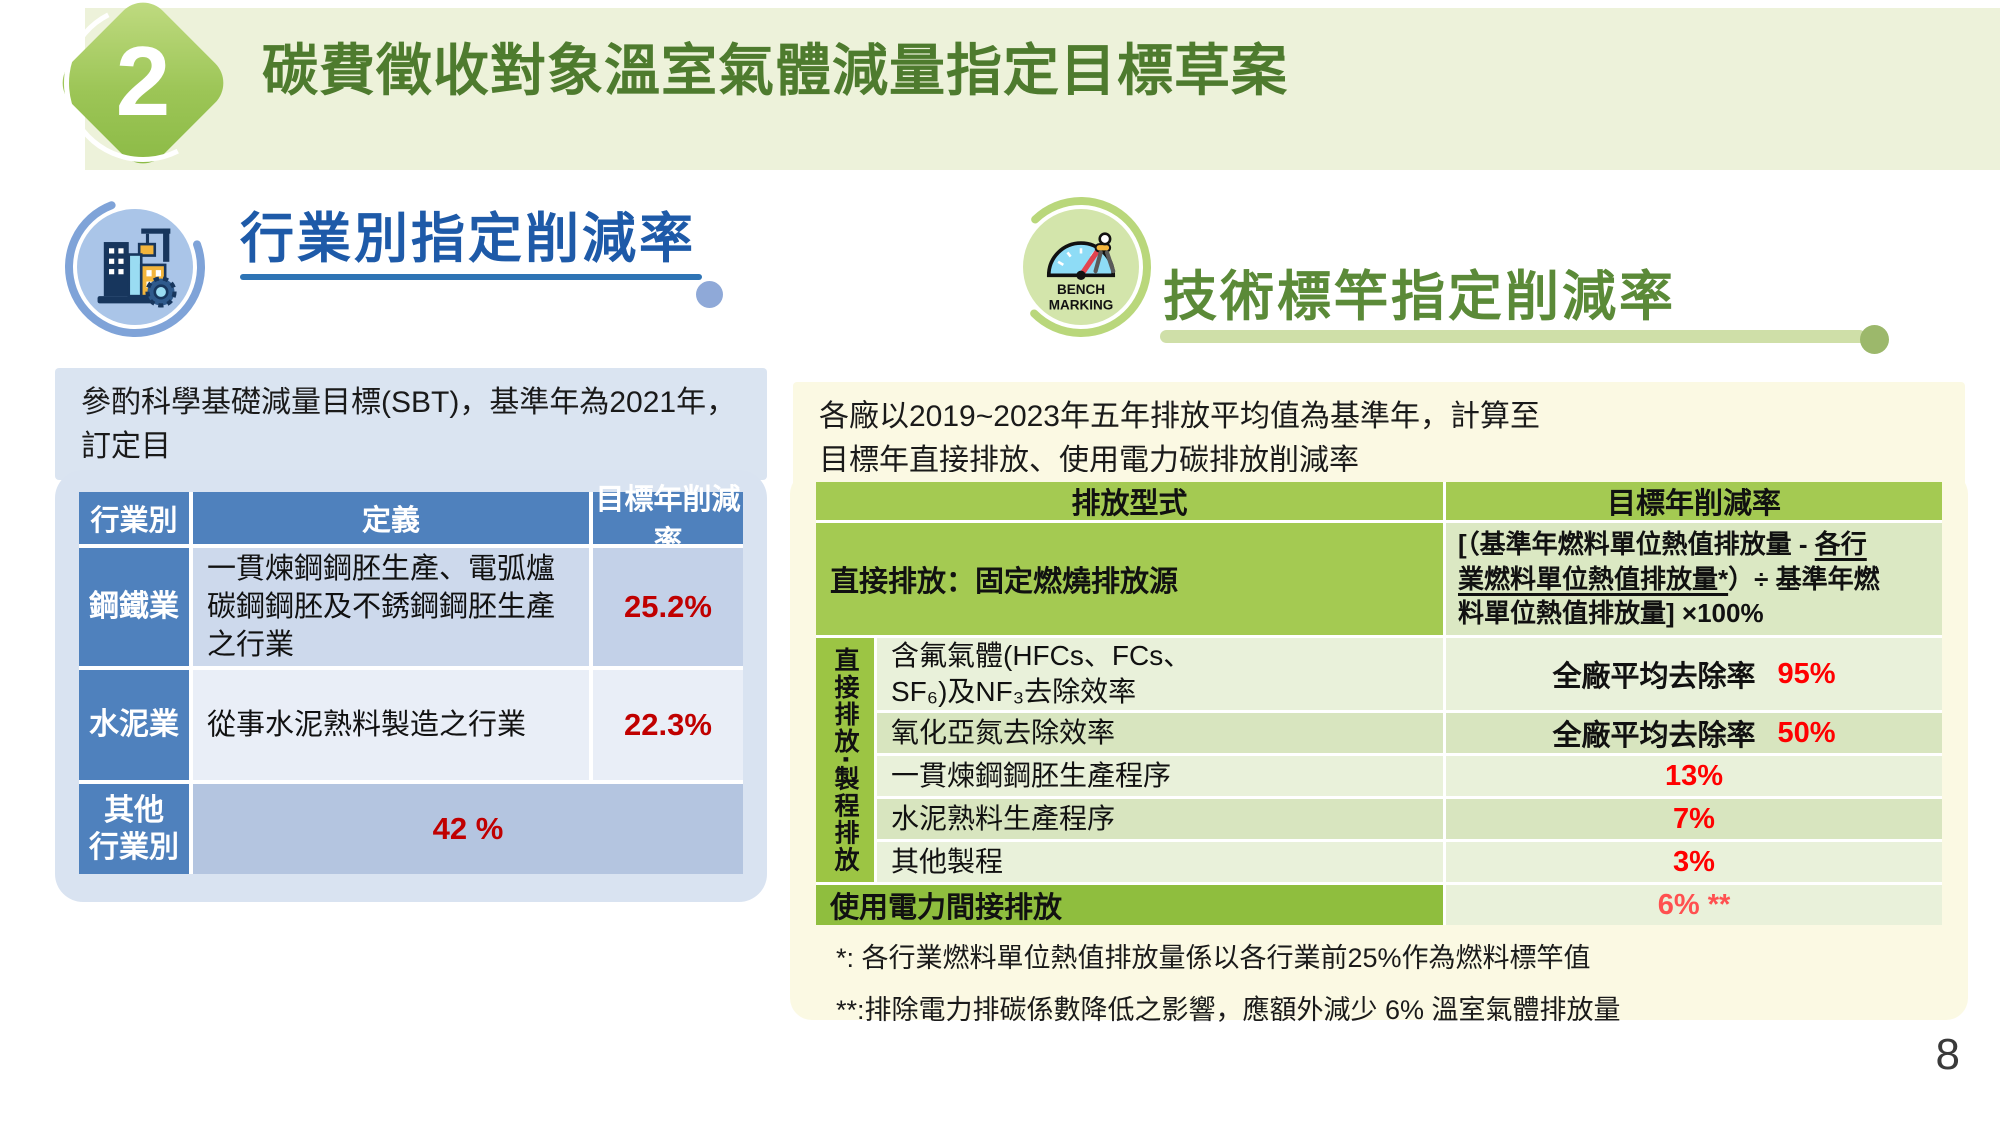 The width and height of the screenshot is (2000, 1125). What do you see at coordinates (143, 80) in the screenshot?
I see `section-number: 2` at bounding box center [143, 80].